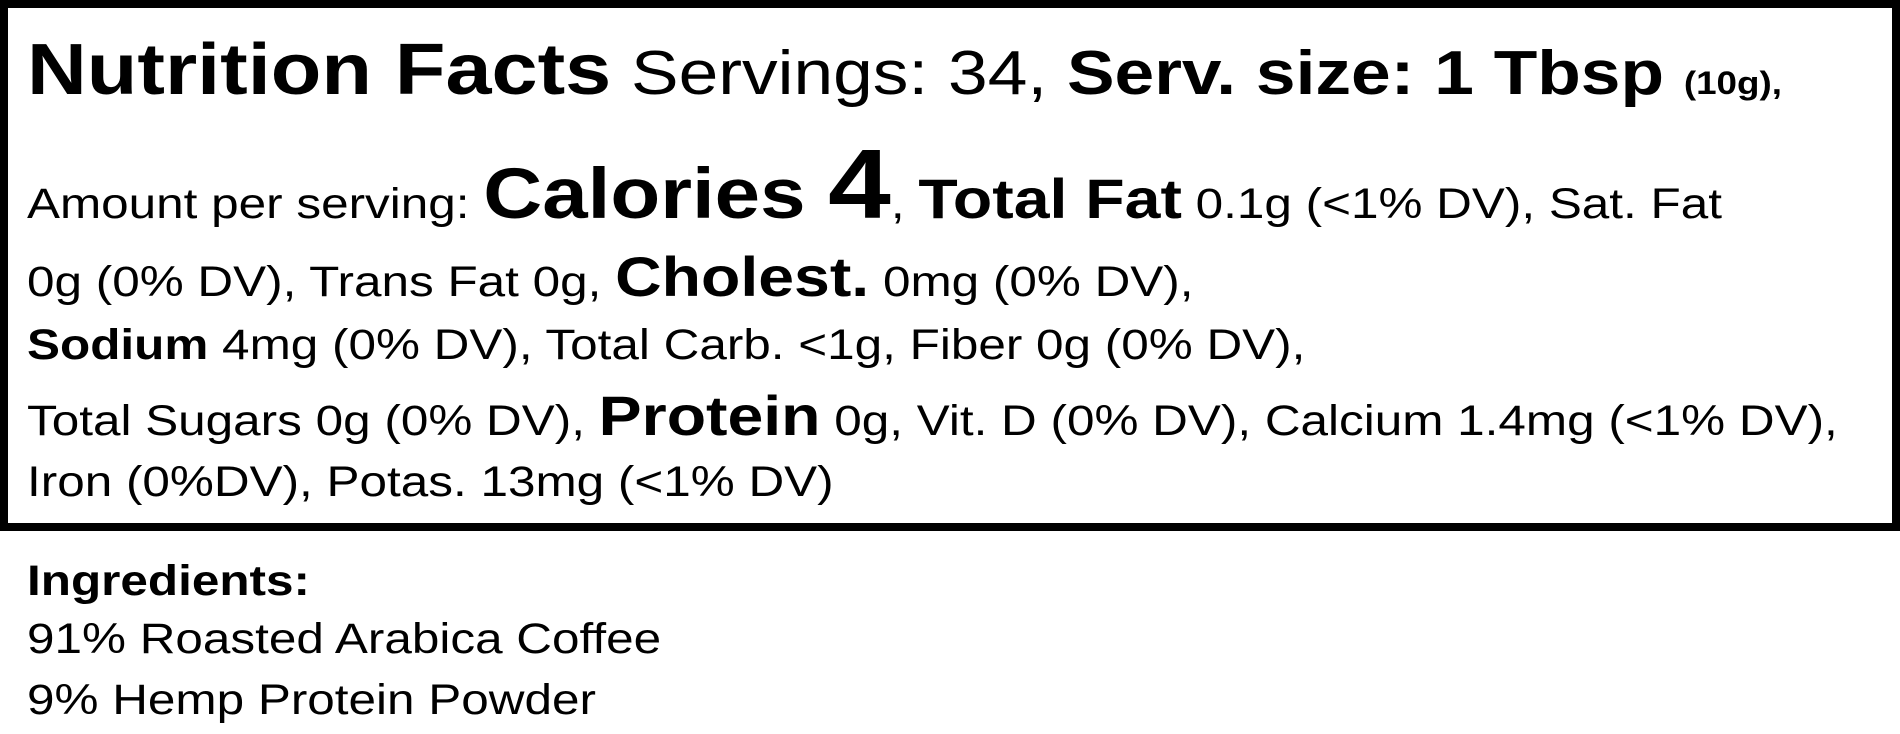 Image resolution: width=1900 pixels, height=734 pixels. Describe the element at coordinates (1451, 204) in the screenshot. I see `total-fat-value: 0.1g (<1% DV), Sat. Fat` at that location.